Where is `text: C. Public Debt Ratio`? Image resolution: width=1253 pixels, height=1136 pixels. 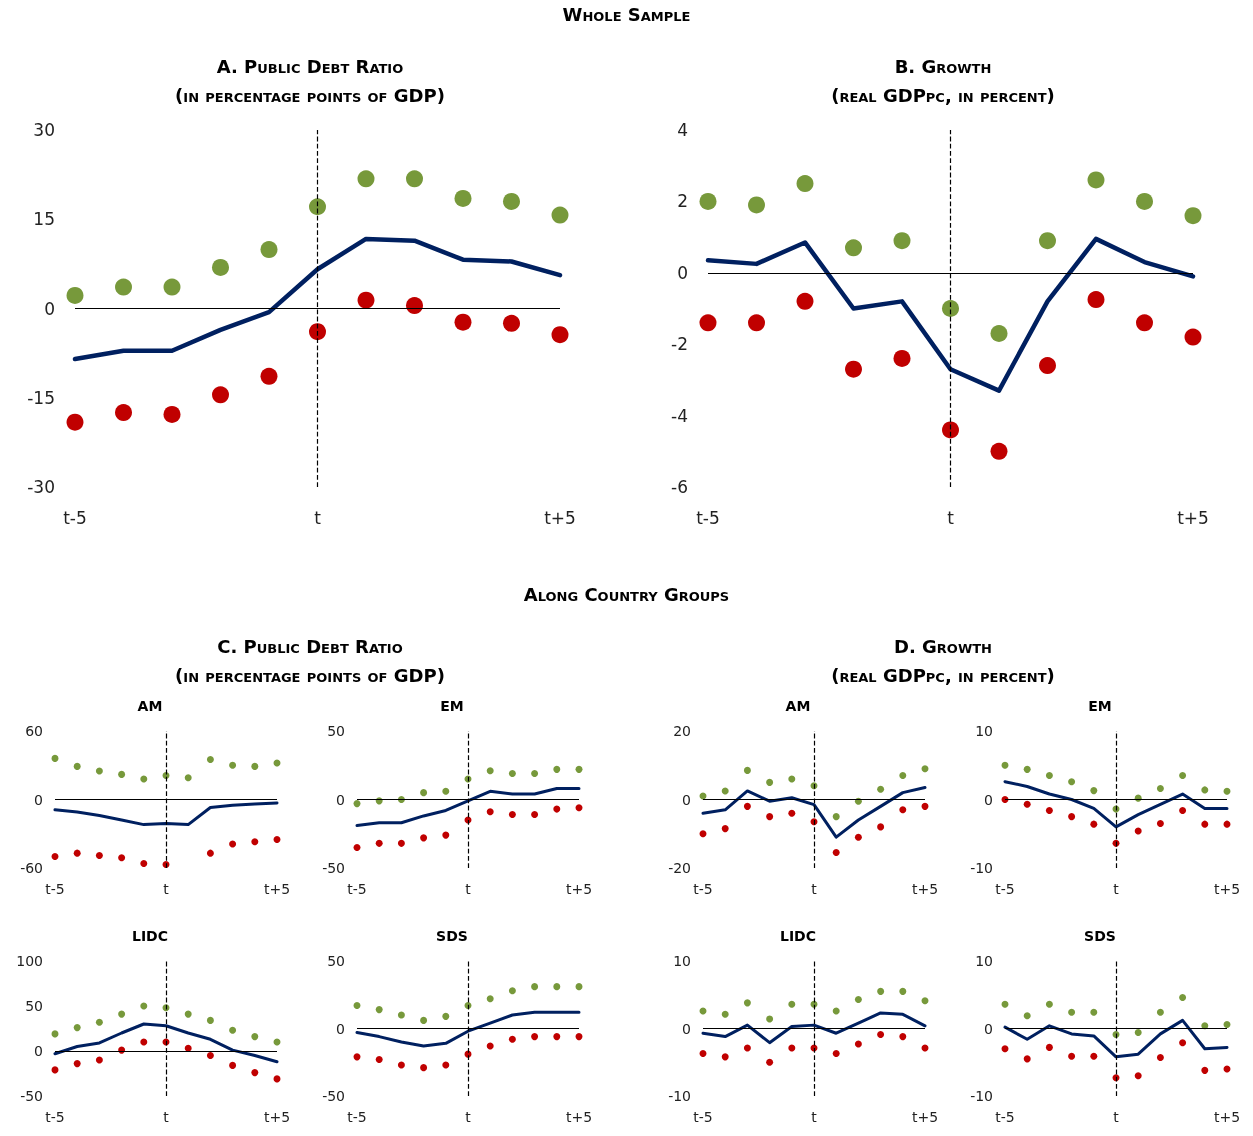 text: C. Public Debt Ratio is located at coordinates (310, 646).